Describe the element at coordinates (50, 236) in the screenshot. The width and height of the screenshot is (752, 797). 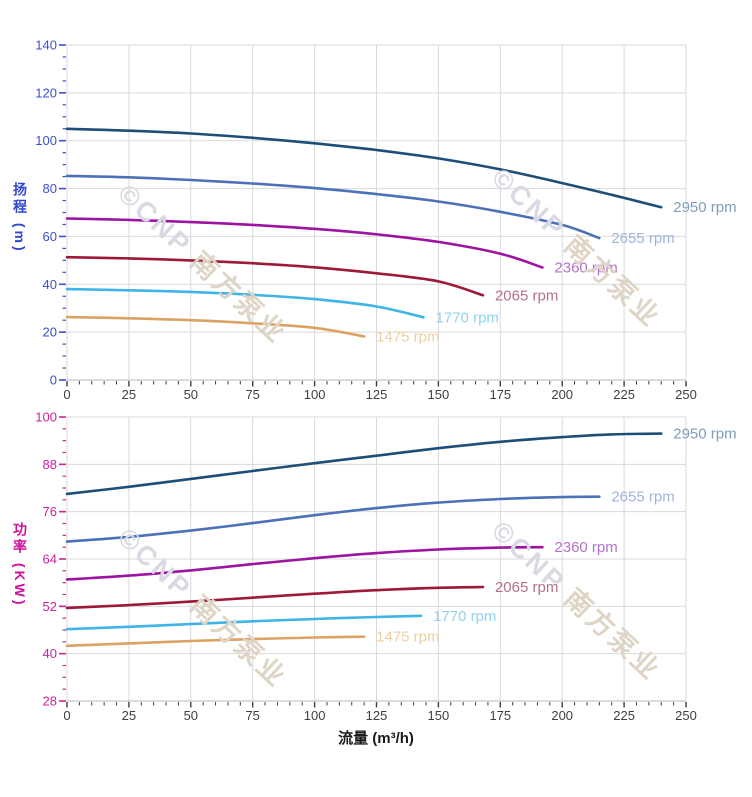
I see `y-tick-label: 60` at that location.